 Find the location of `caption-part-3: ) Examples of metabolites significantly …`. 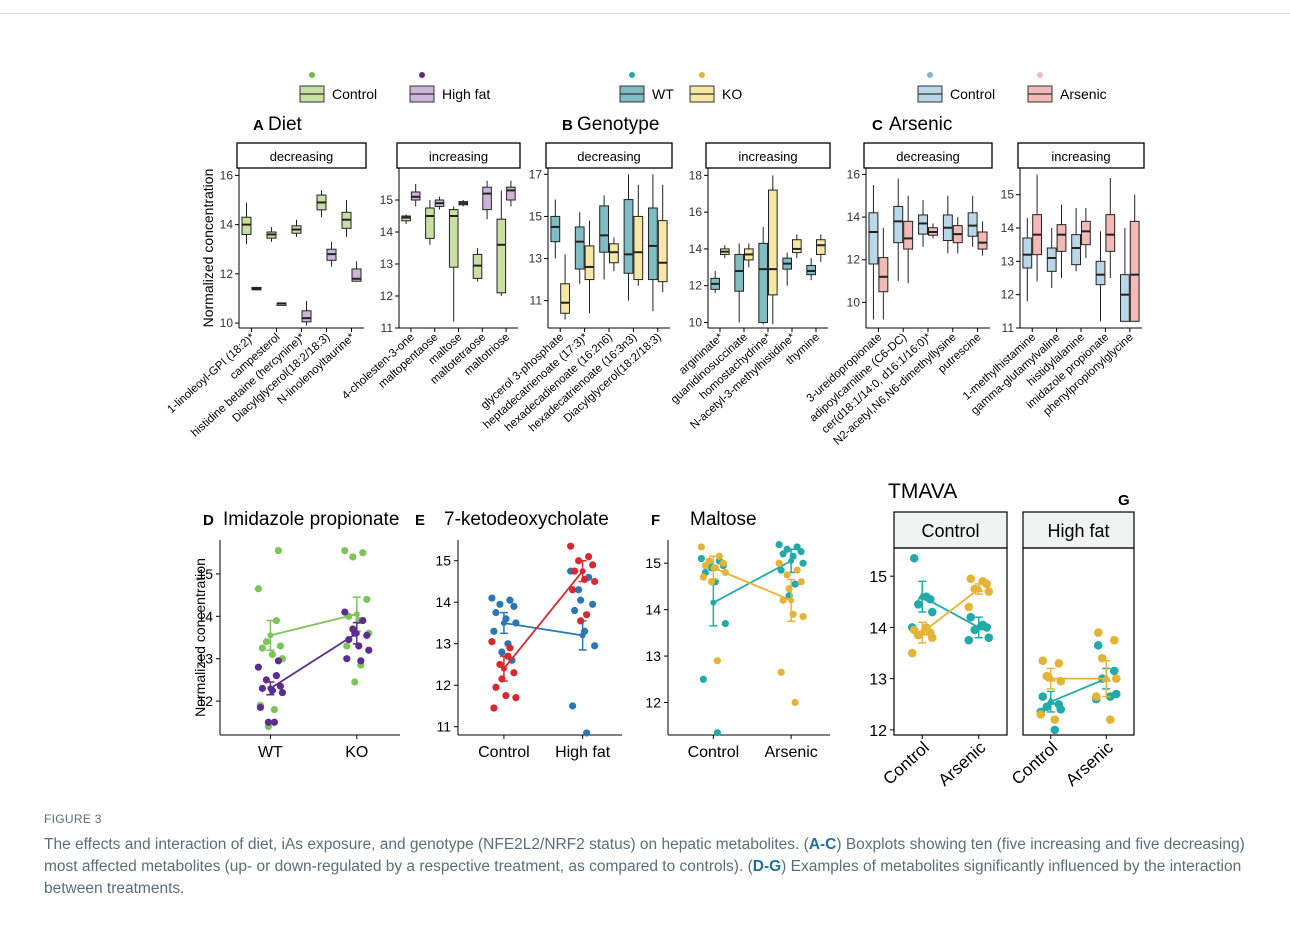

caption-part-3: ) Examples of metabolites significantly … is located at coordinates (643, 877).